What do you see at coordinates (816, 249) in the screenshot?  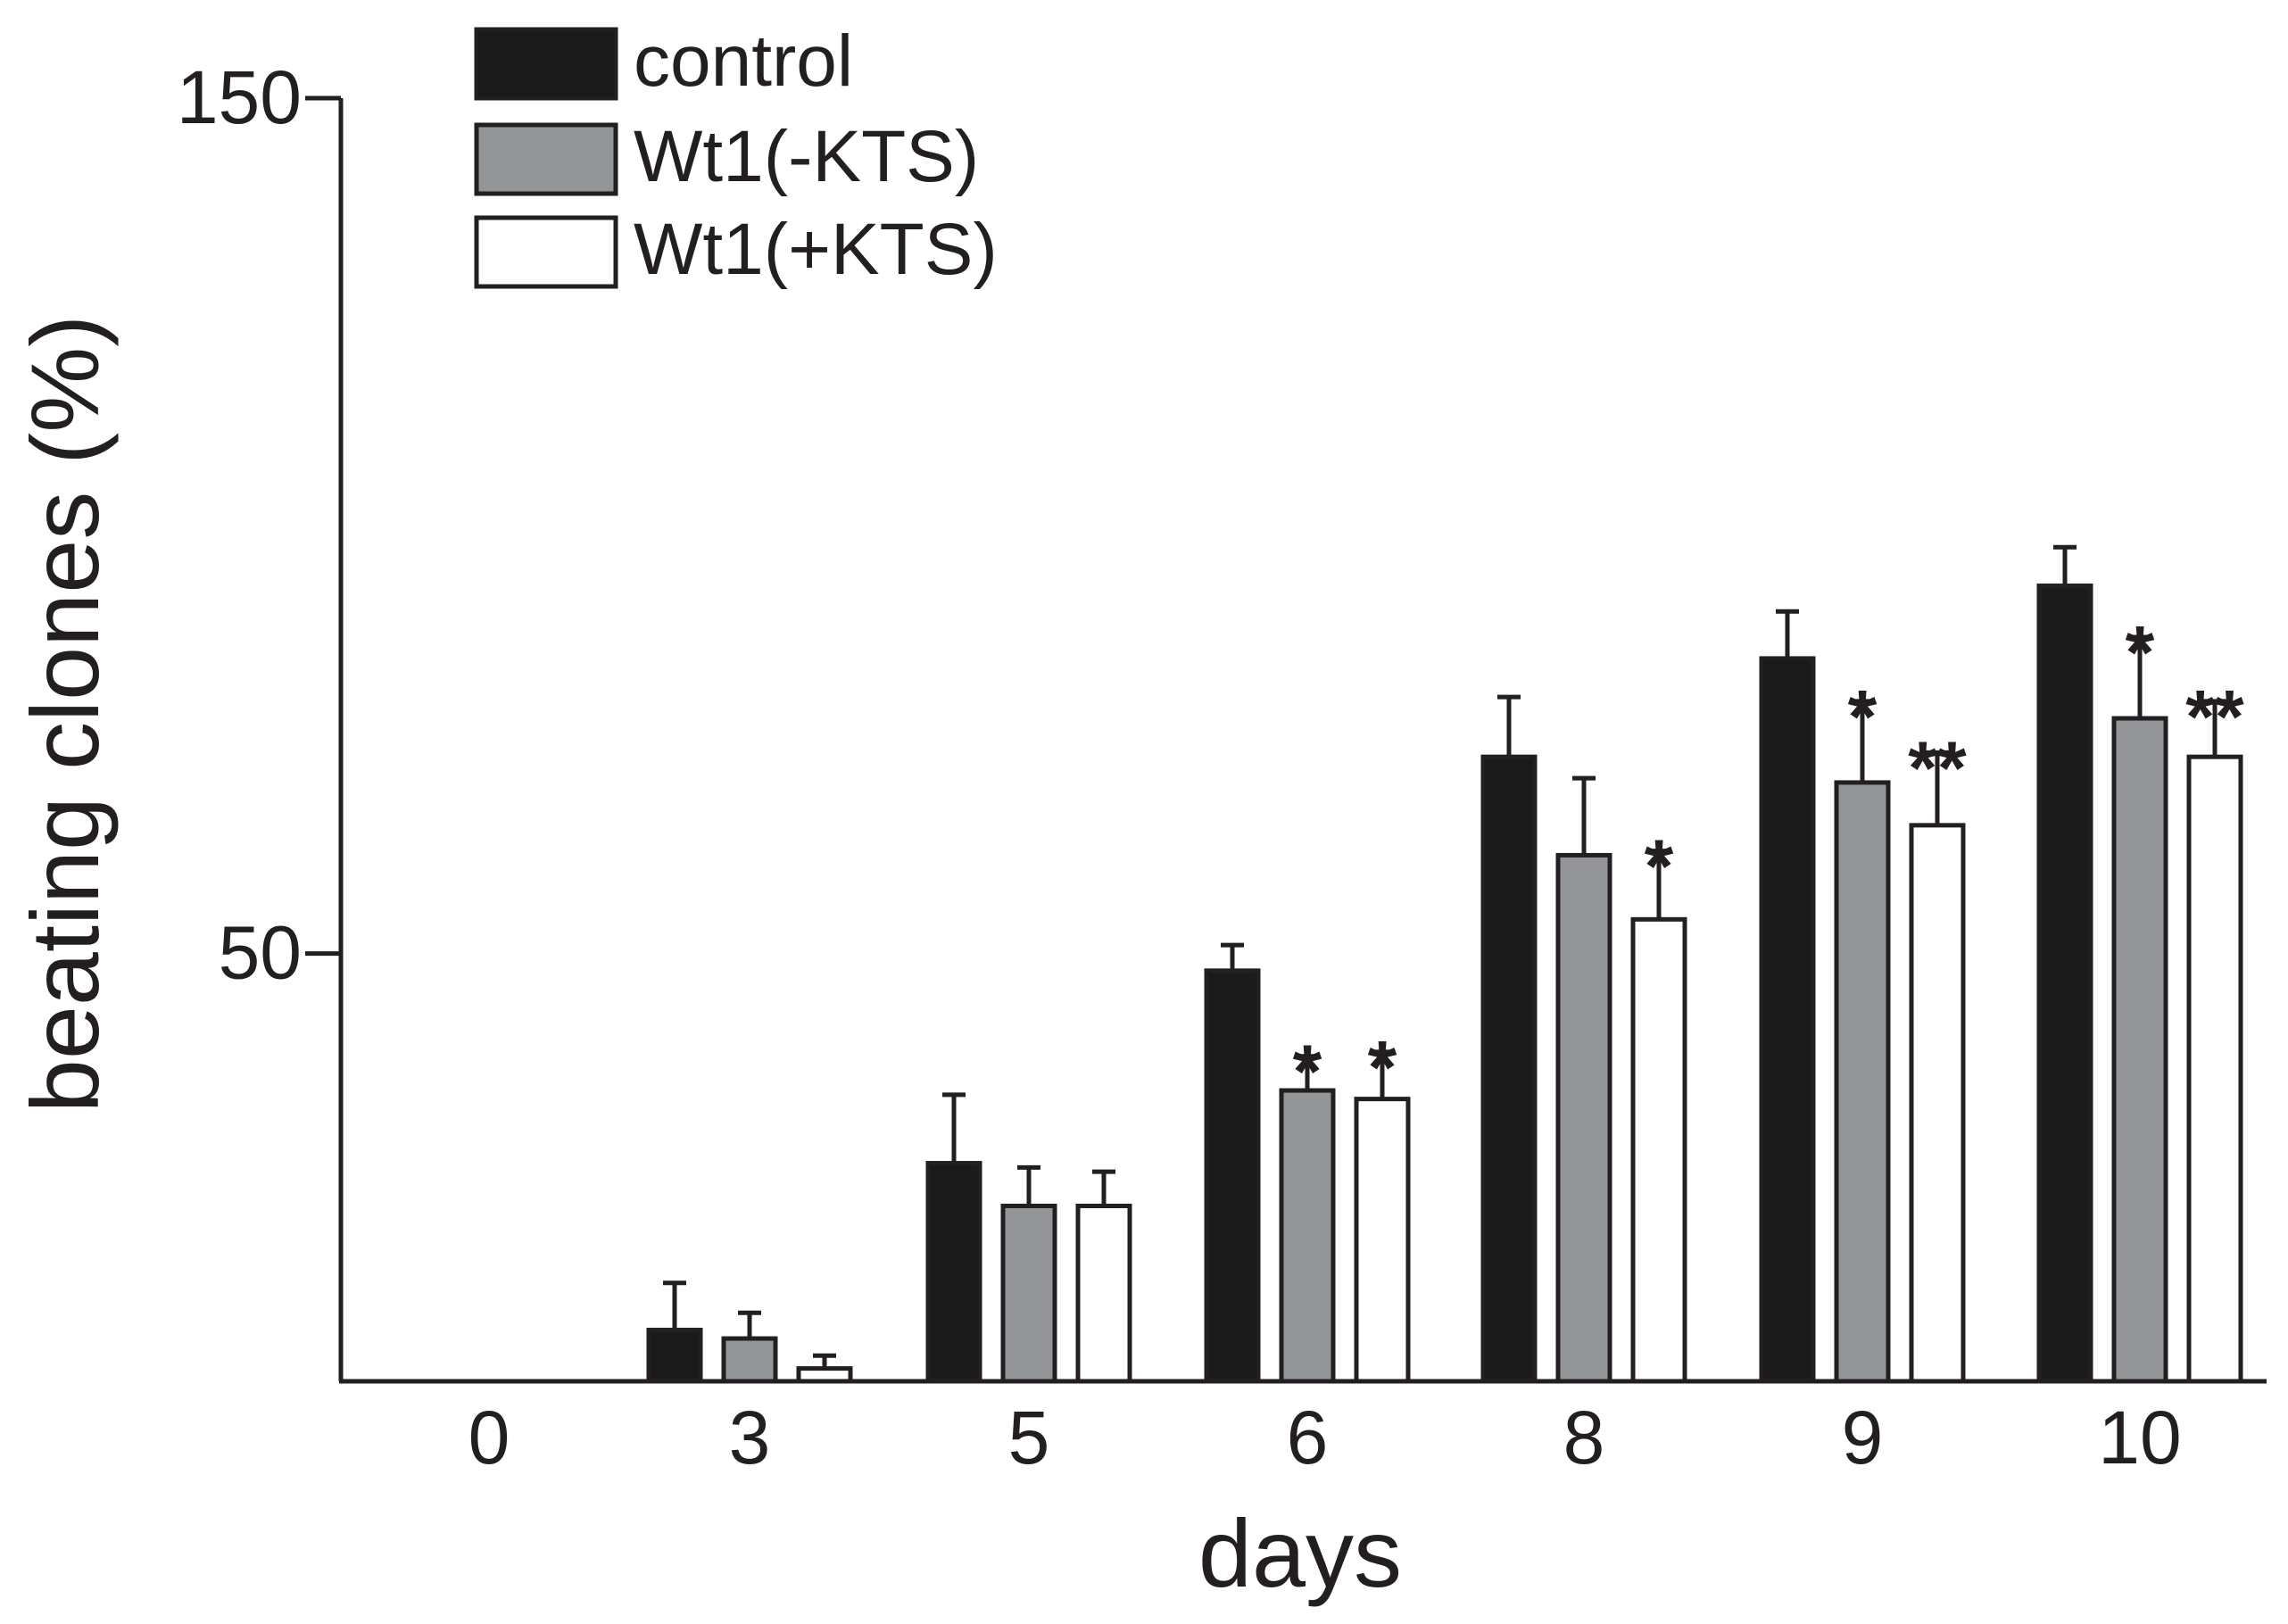 I see `legend-label: Wt1(+KTS)` at bounding box center [816, 249].